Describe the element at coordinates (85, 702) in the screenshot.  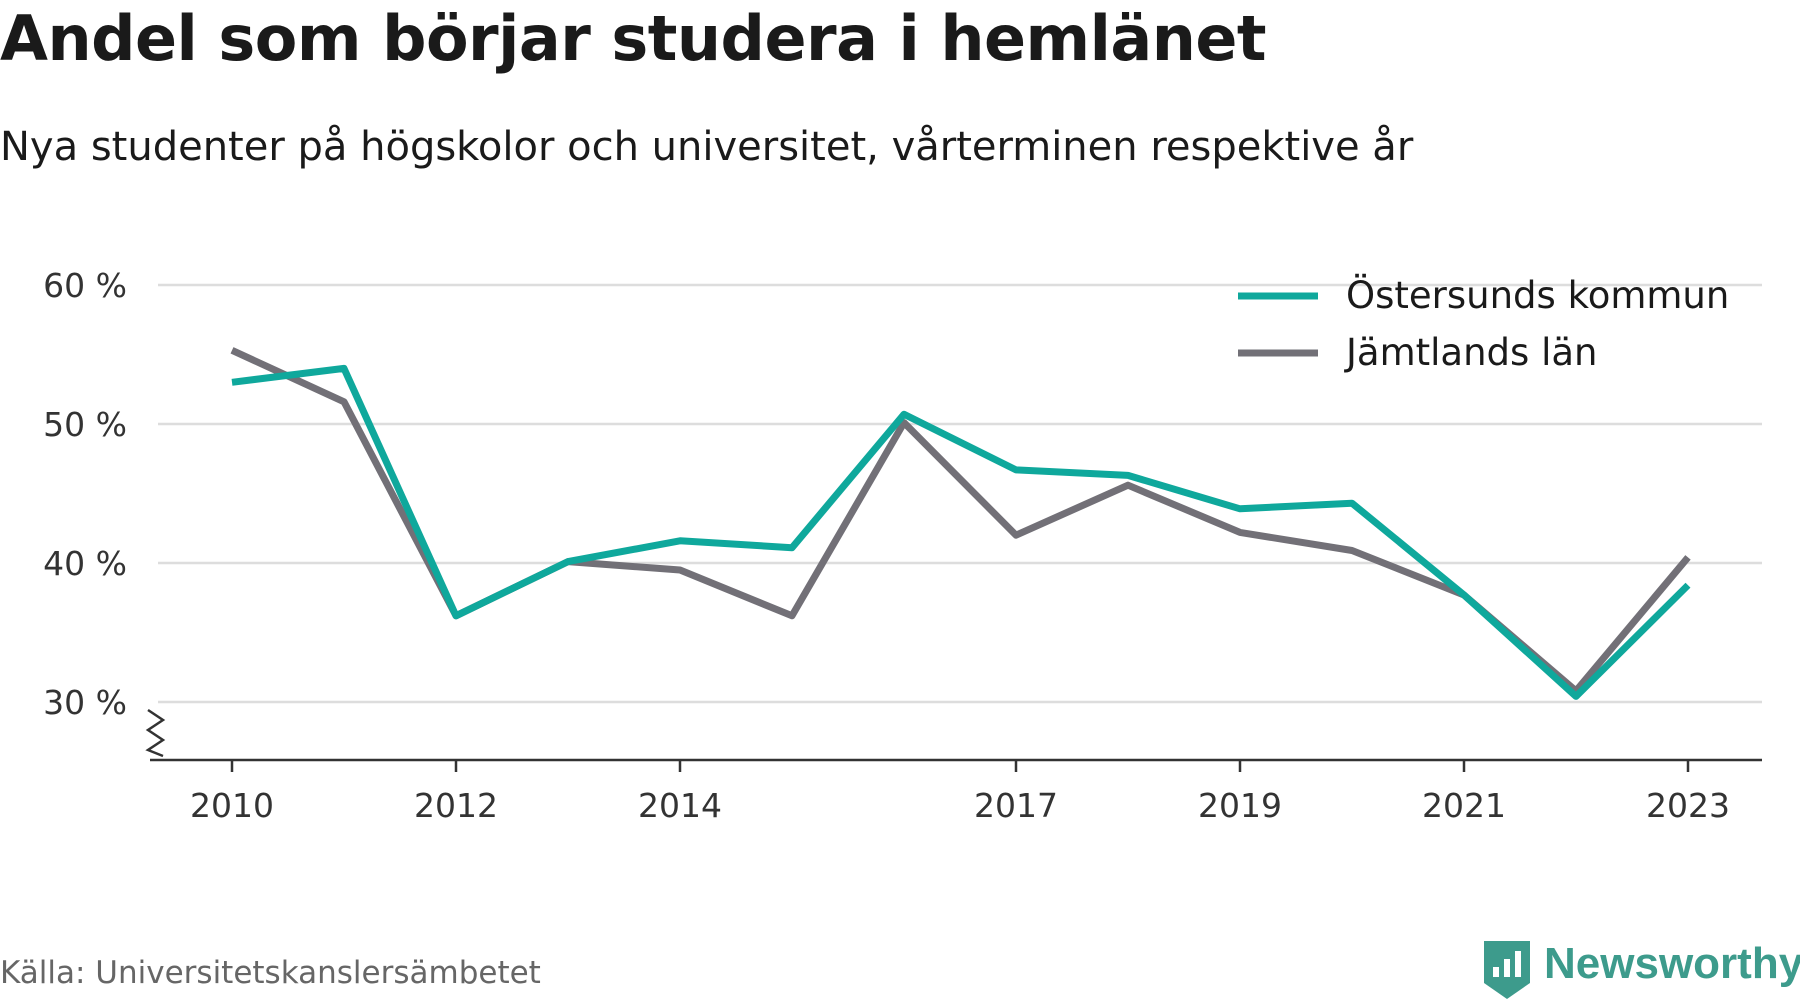
I see `y-tick-label-30: 30 %` at that location.